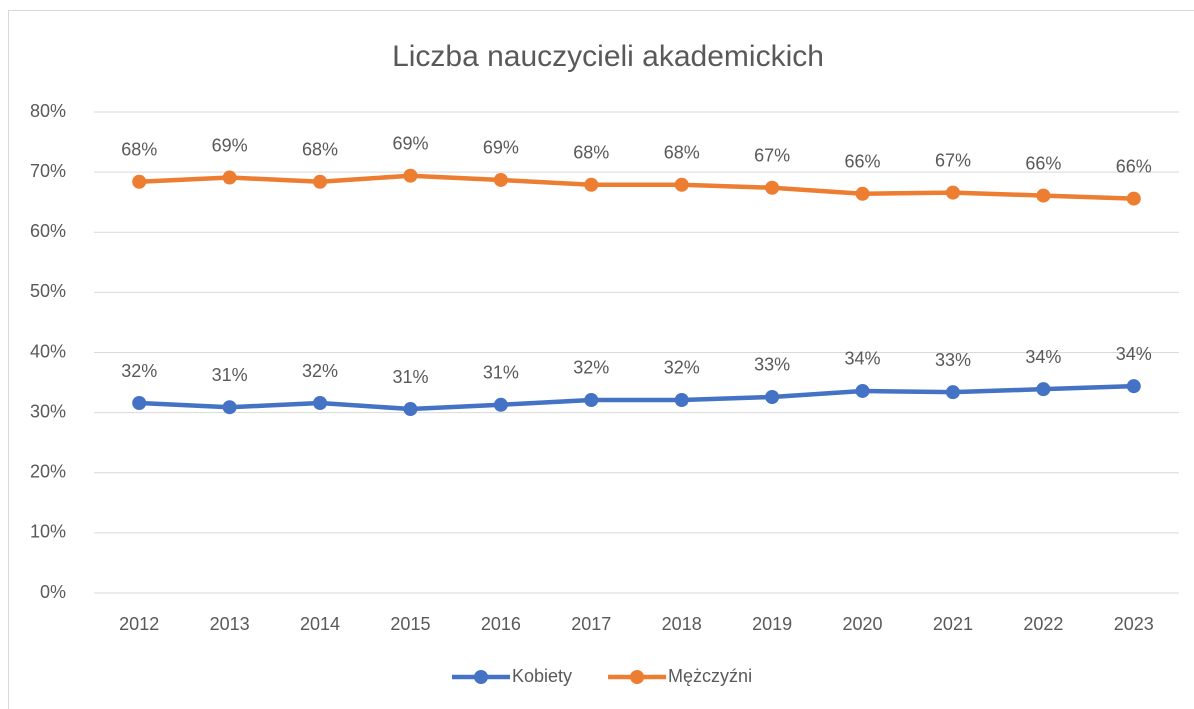 The image size is (1194, 709). I want to click on x-tick-label: 2012, so click(139, 624).